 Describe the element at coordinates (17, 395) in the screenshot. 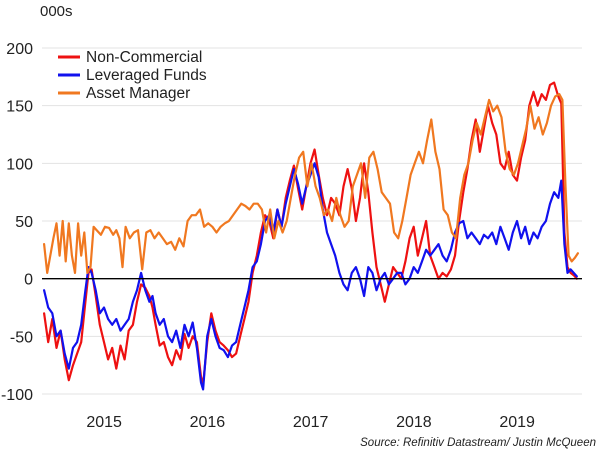

I see `y-tick-label: -100` at that location.